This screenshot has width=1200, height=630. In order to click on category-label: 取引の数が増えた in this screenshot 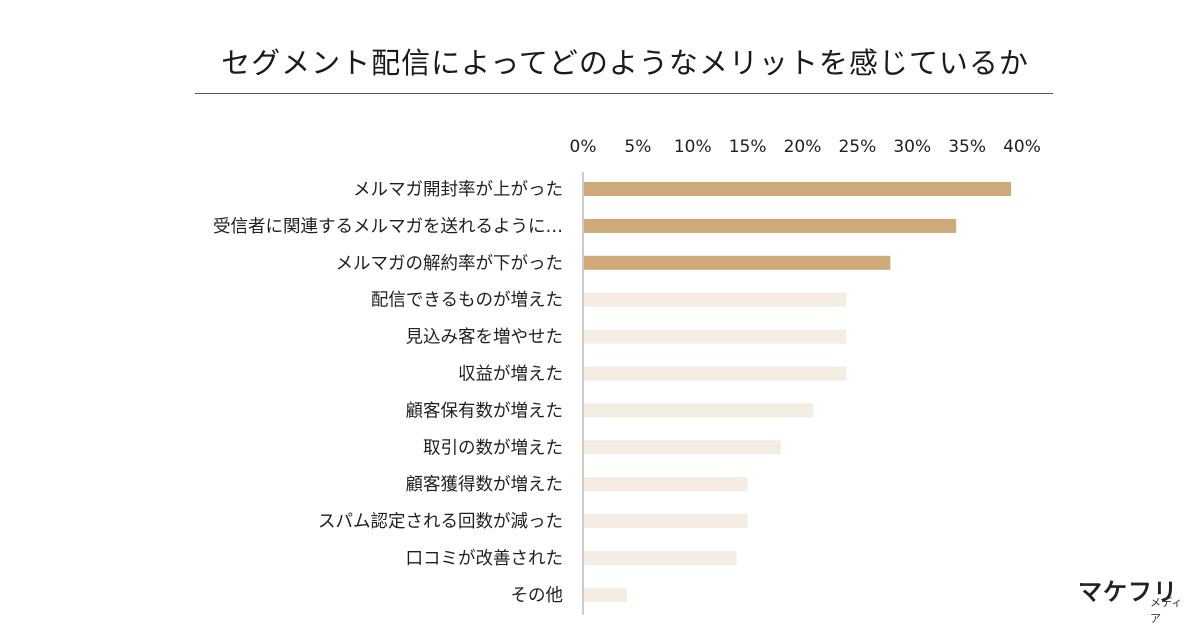, I will do `click(493, 448)`.